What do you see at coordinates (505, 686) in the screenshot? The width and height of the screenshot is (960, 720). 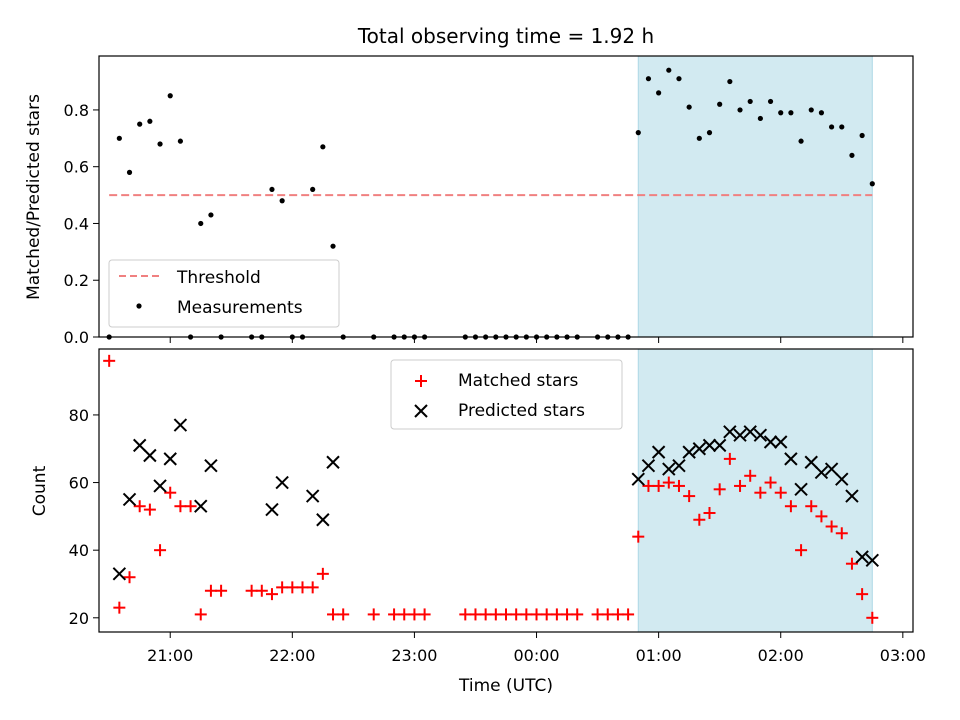 I see `x-axis-label: Time (UTC)` at bounding box center [505, 686].